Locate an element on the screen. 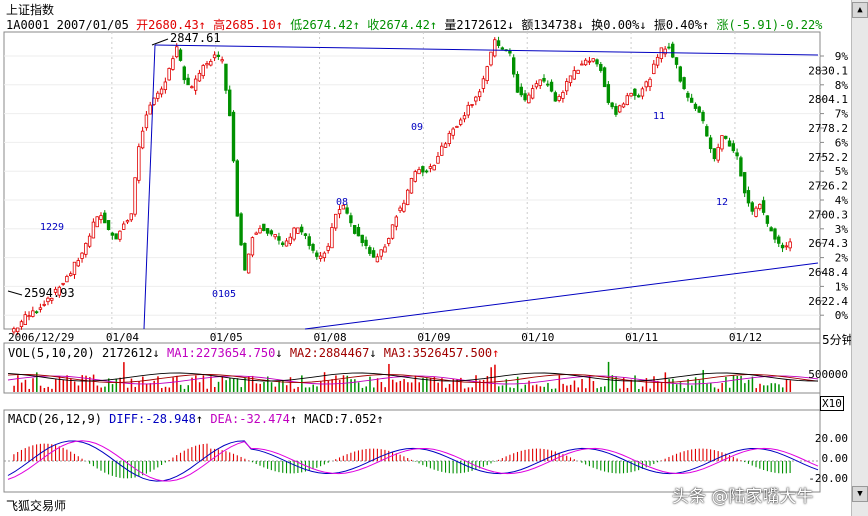 This screenshot has width=868, height=516. scroll-up-arrow-icon: ▲ is located at coordinates (860, 10).